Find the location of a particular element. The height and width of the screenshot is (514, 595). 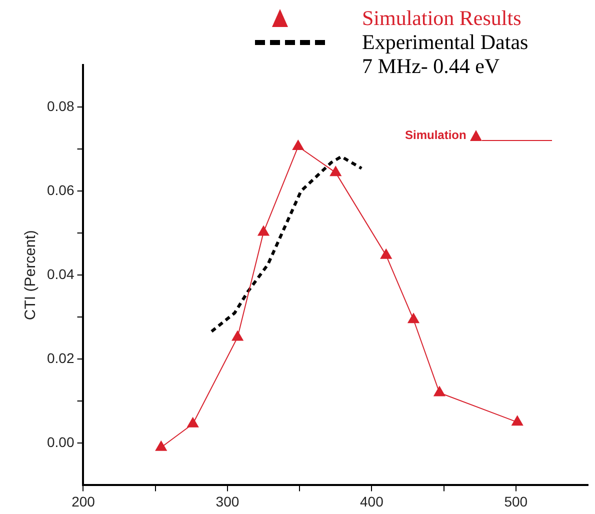

legend-label: Experimental Datas is located at coordinates (445, 42).